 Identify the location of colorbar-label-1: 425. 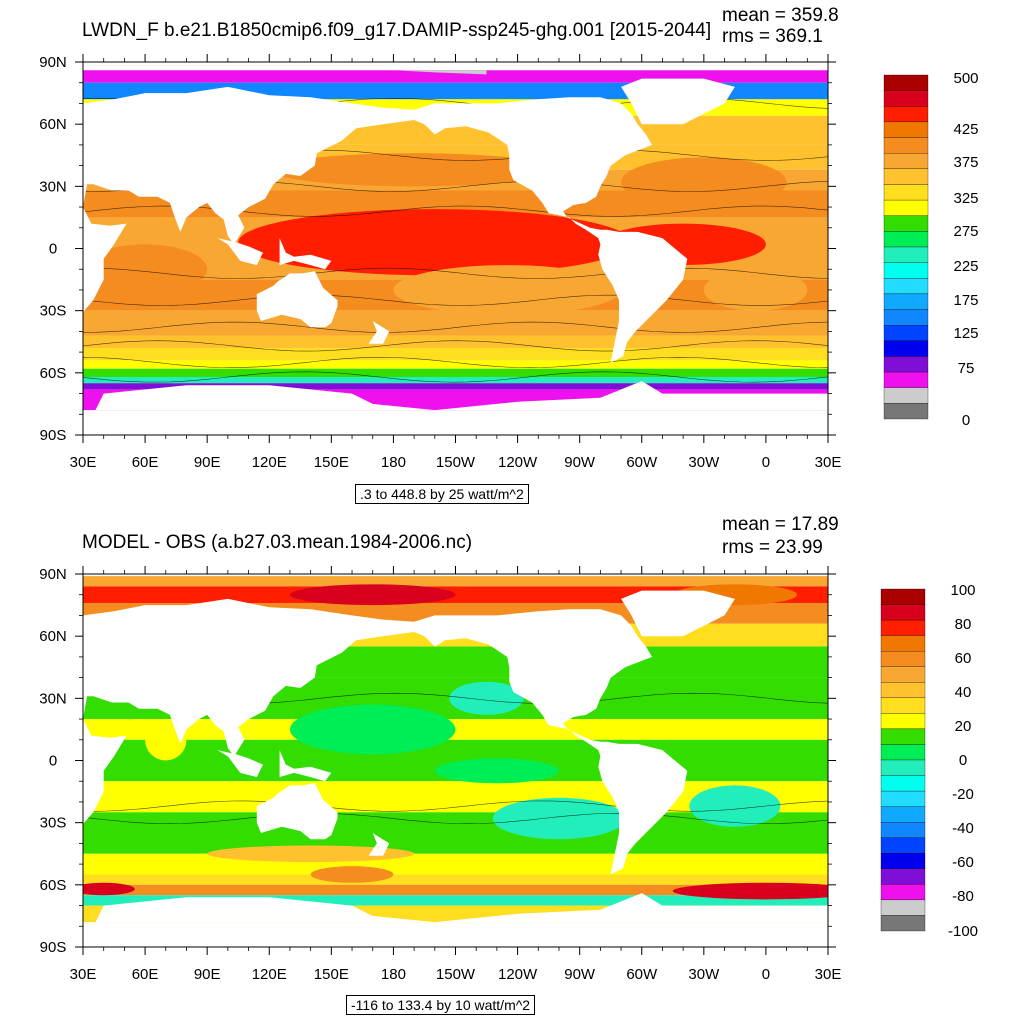
(965, 129).